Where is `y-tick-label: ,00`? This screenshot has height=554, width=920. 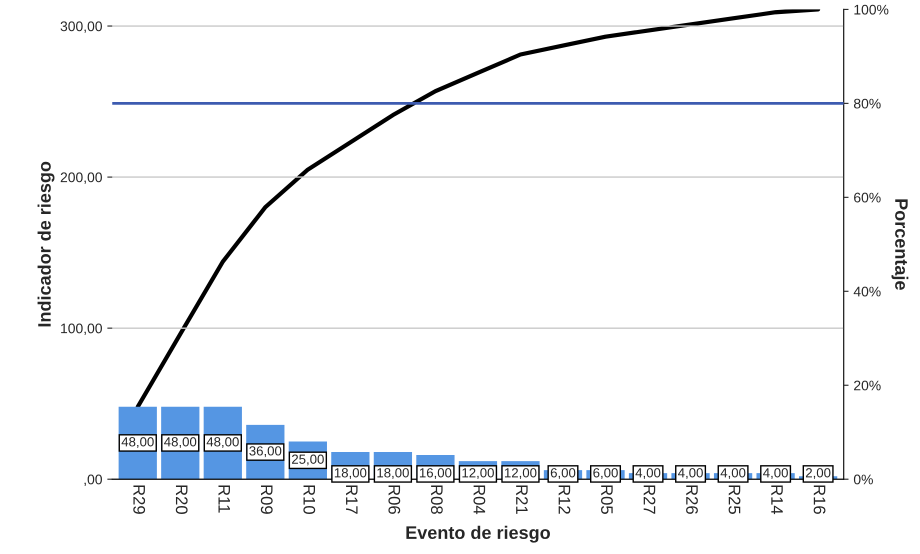 y-tick-label: ,00 is located at coordinates (93, 480).